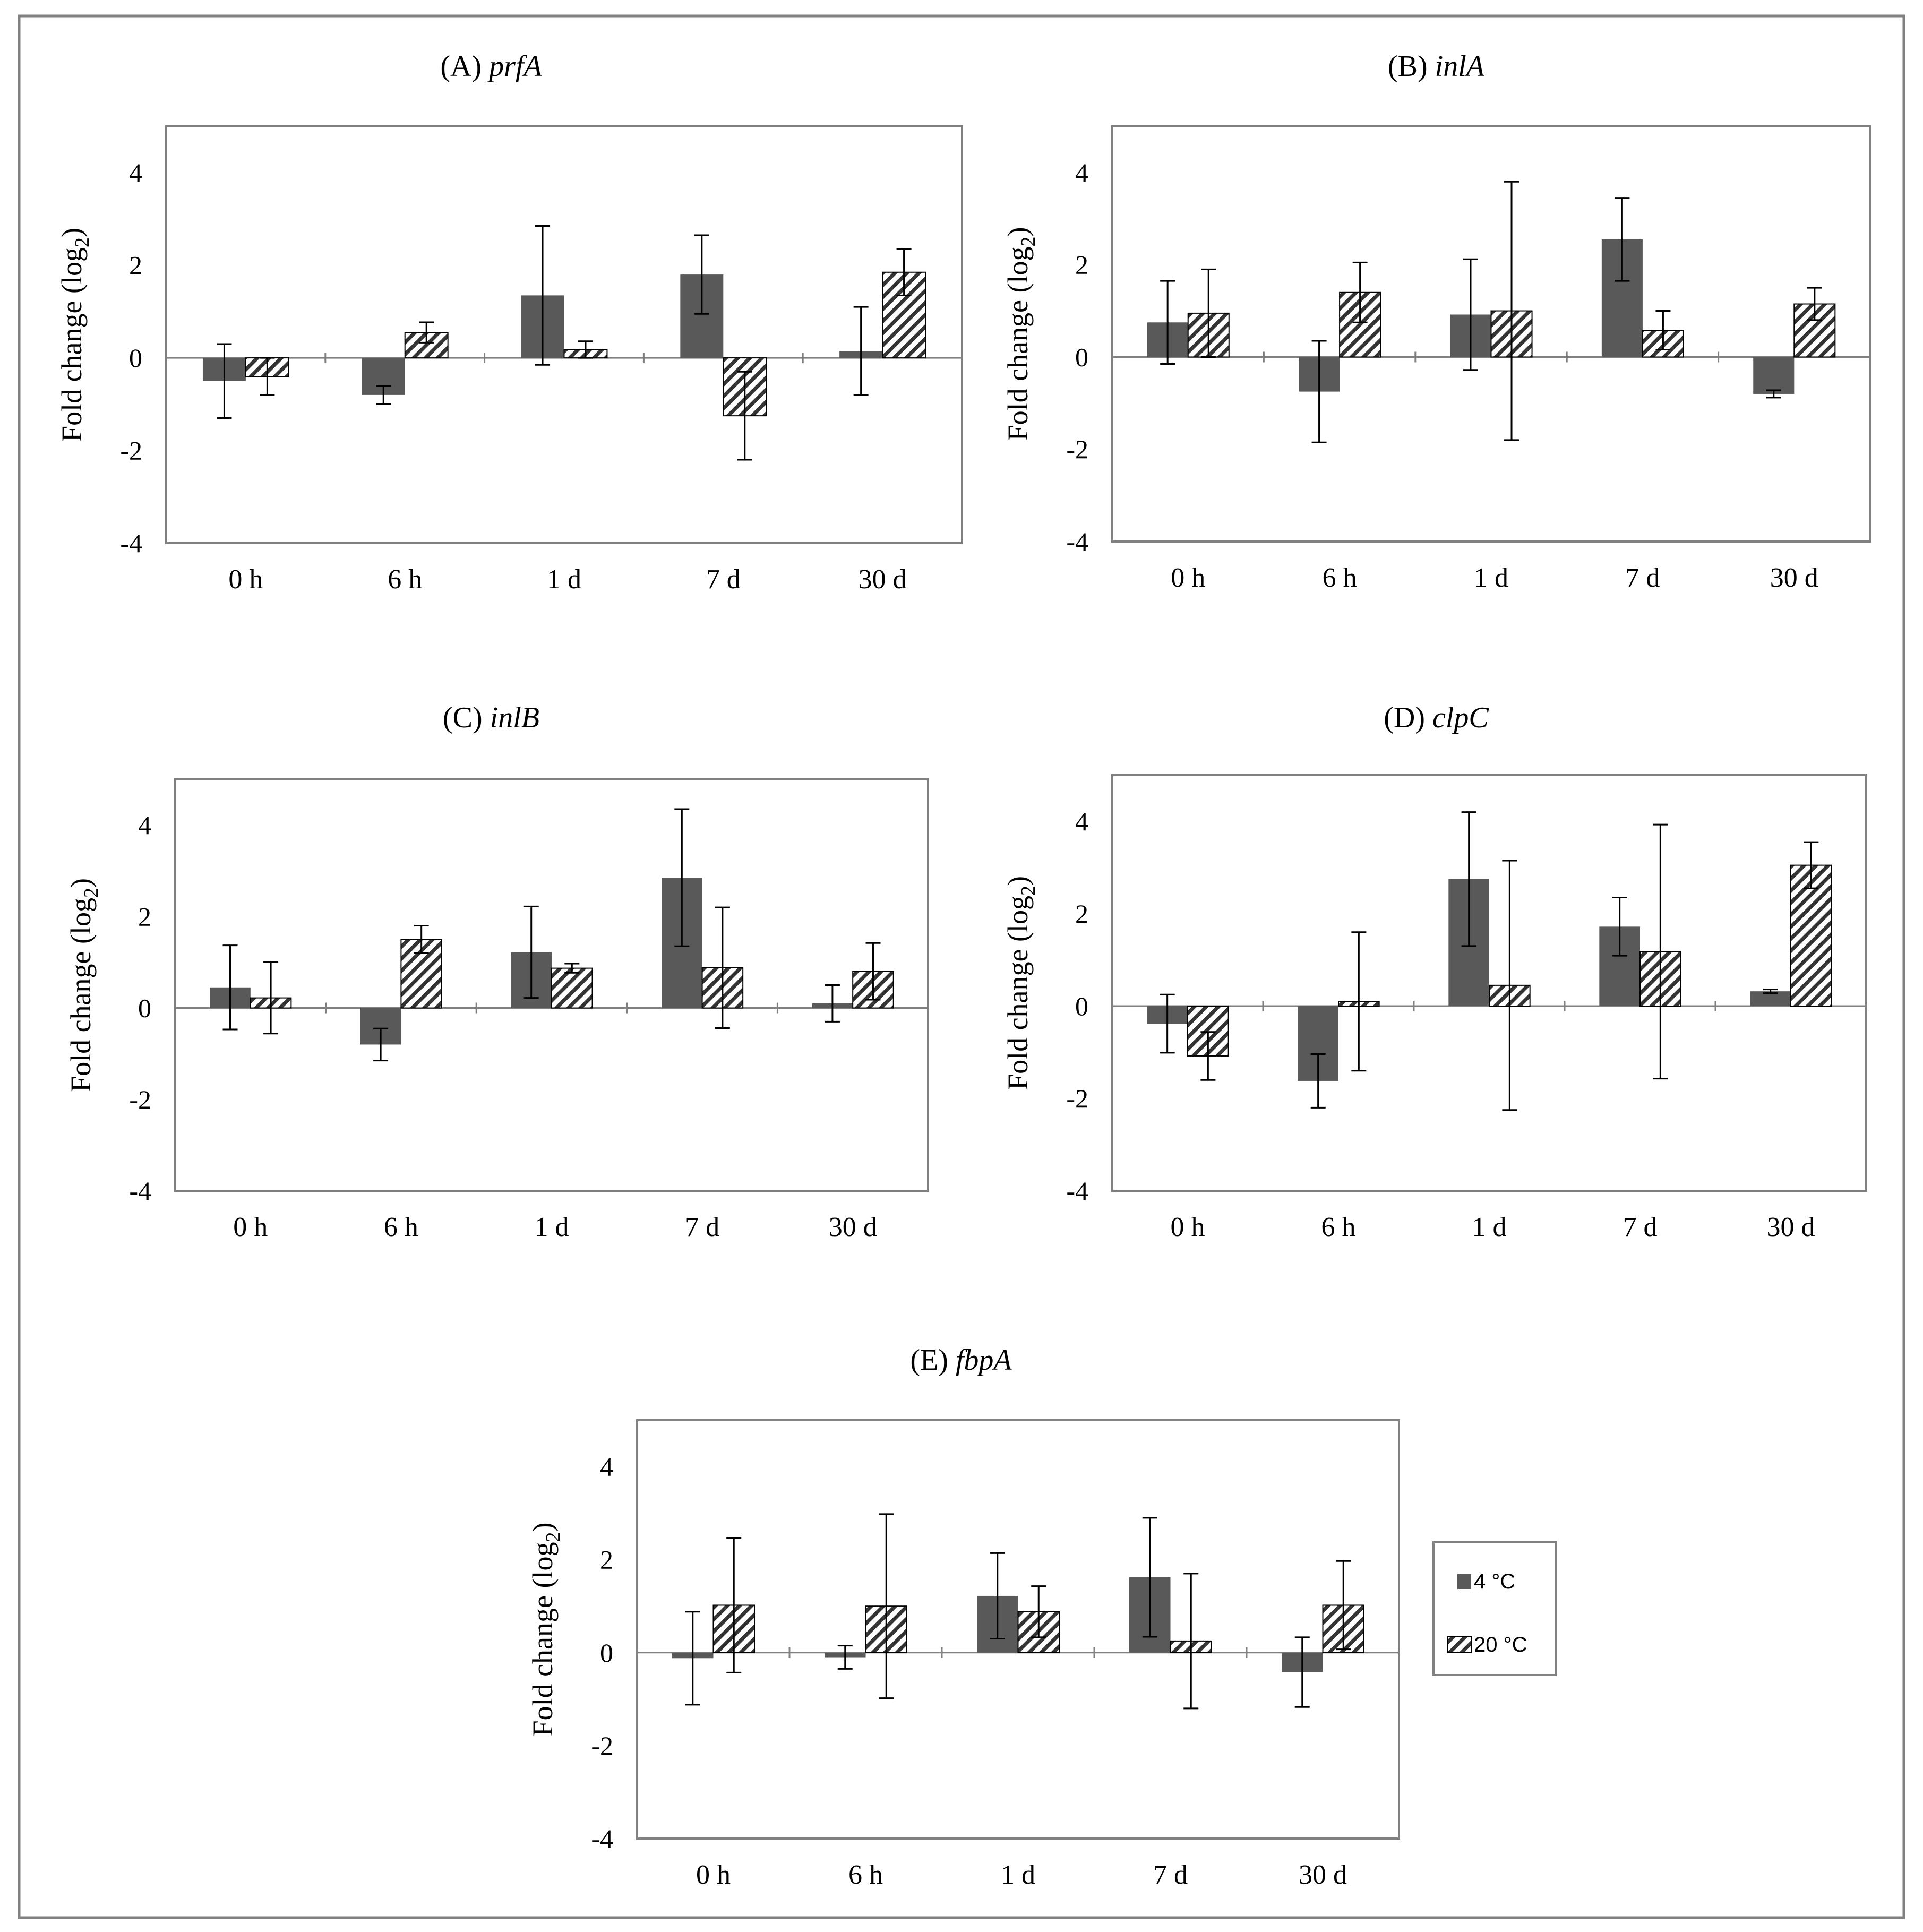 This screenshot has height=1932, width=1923. I want to click on legend: 4 °C 20 °C, so click(1494, 1609).